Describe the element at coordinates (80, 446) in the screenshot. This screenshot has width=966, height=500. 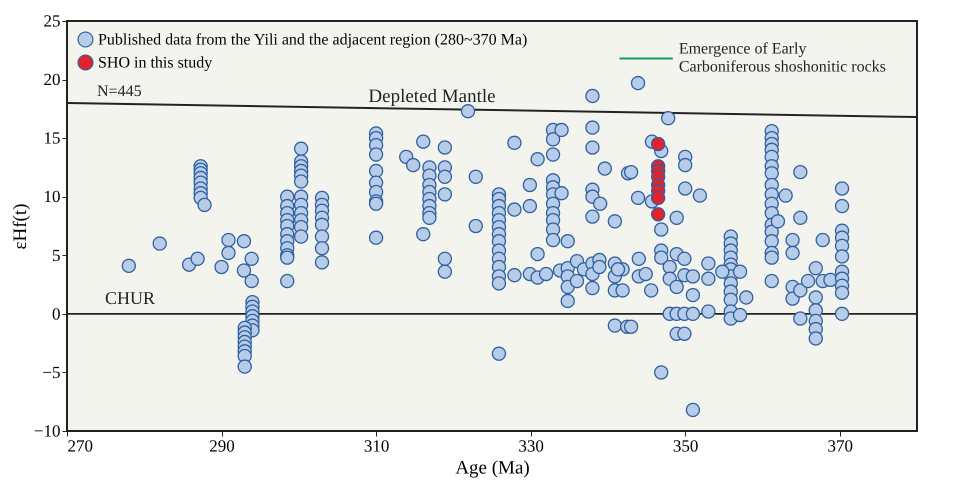
I see `x-tick-label: 270` at that location.